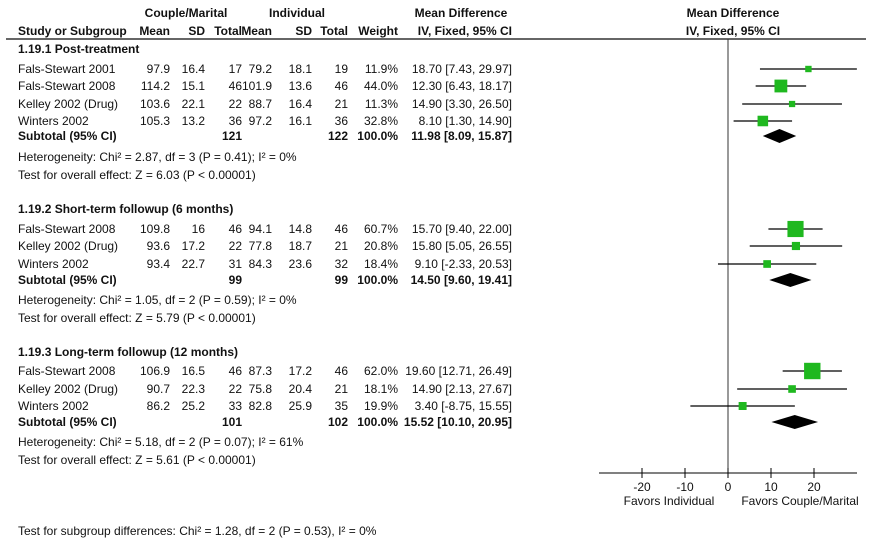 This screenshot has height=545, width=877. What do you see at coordinates (461, 104) in the screenshot?
I see `study-ci-text: 14.90 [3.30, 26.50]` at bounding box center [461, 104].